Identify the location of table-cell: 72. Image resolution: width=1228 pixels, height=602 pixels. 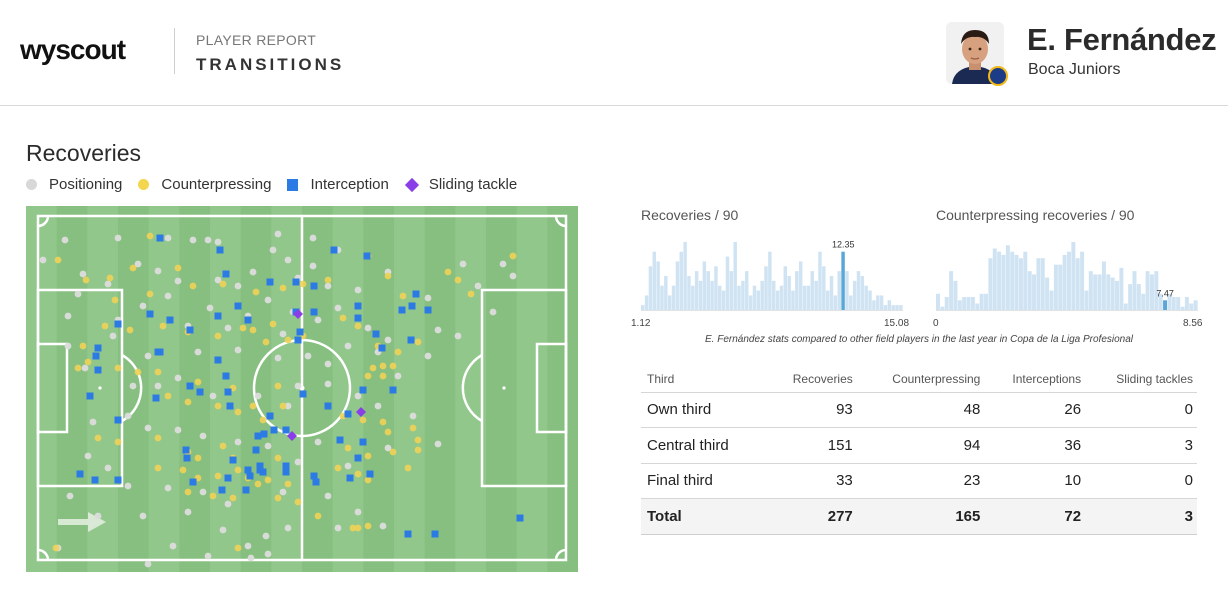
(1035, 516).